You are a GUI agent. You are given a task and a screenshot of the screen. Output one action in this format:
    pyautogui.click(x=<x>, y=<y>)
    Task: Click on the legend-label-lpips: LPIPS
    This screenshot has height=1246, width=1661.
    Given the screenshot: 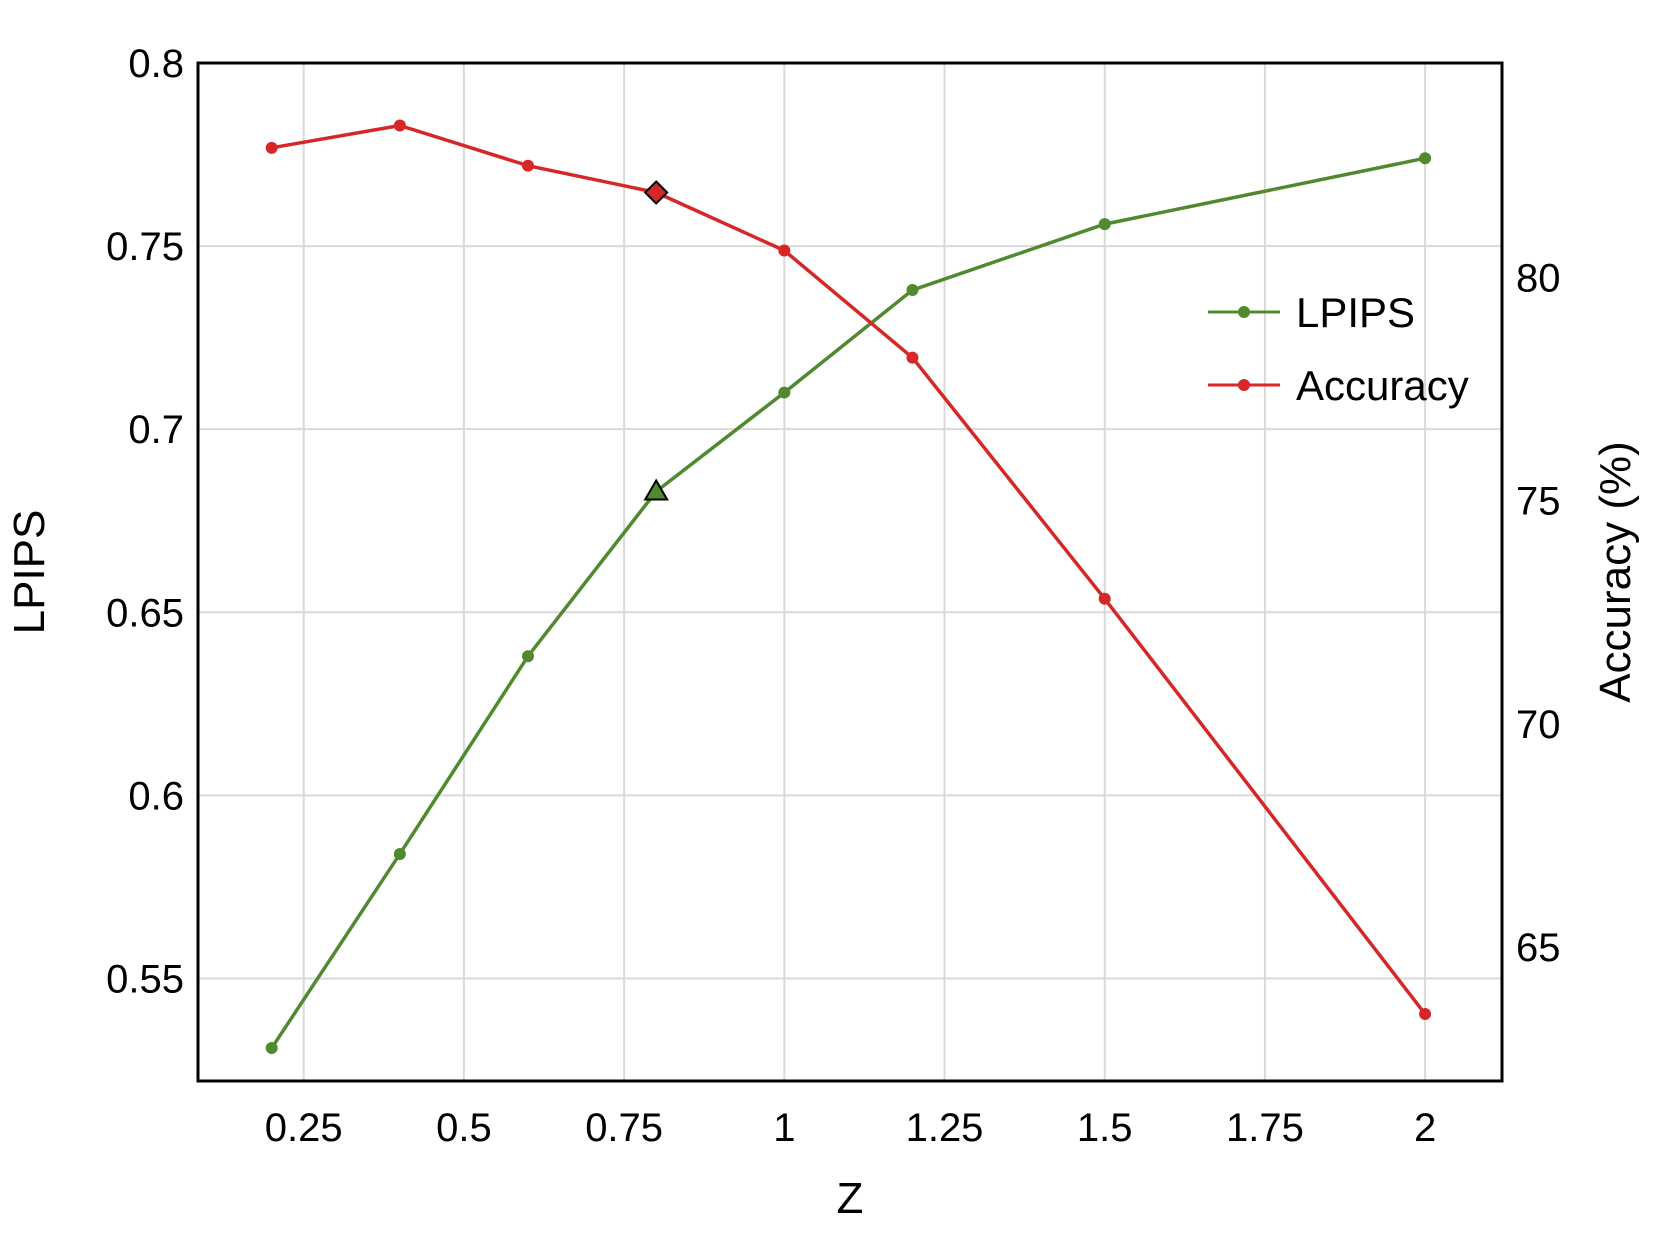 What is the action you would take?
    pyautogui.click(x=1355, y=312)
    